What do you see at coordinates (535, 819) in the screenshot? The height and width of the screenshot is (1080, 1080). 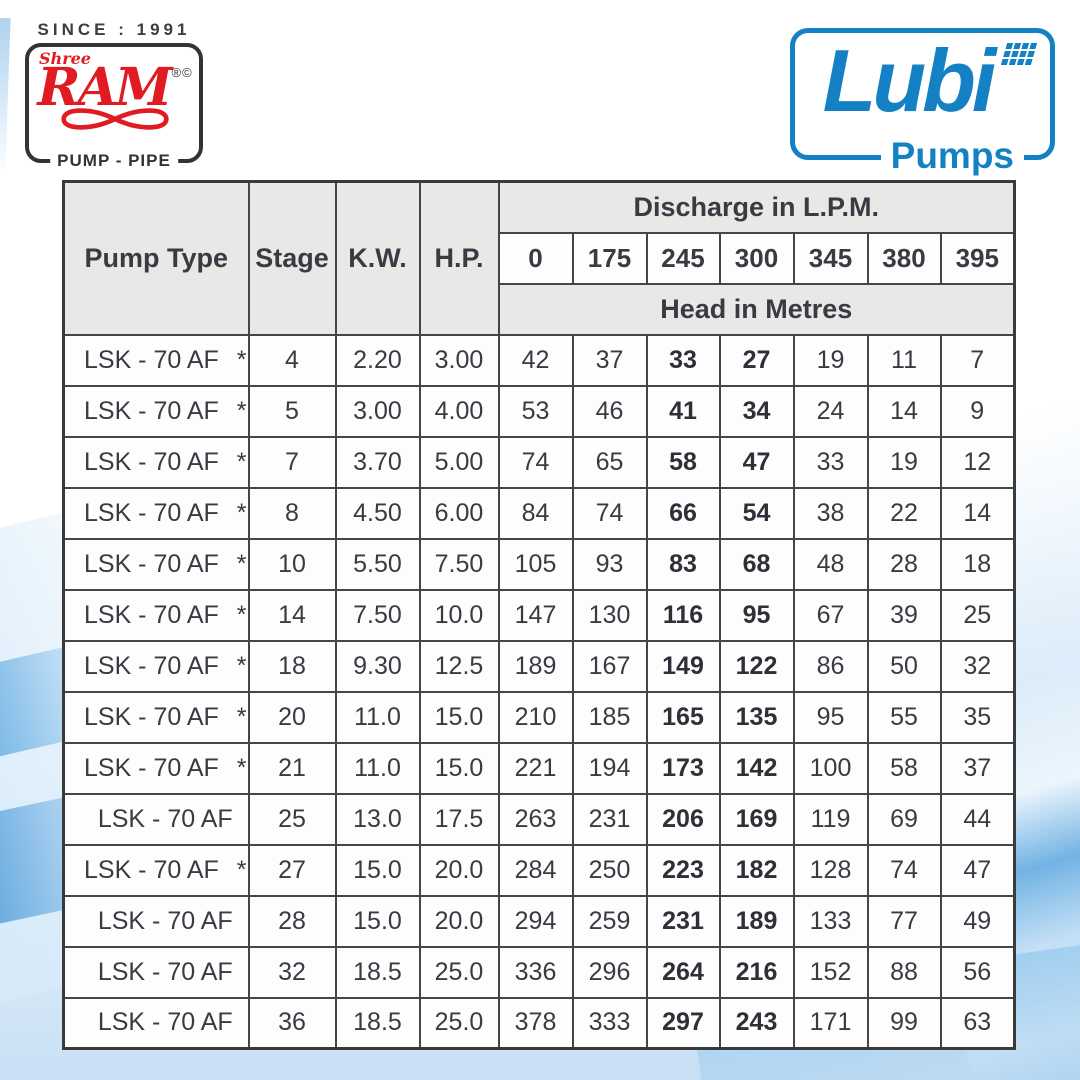 I see `head-value-cell: 263` at bounding box center [535, 819].